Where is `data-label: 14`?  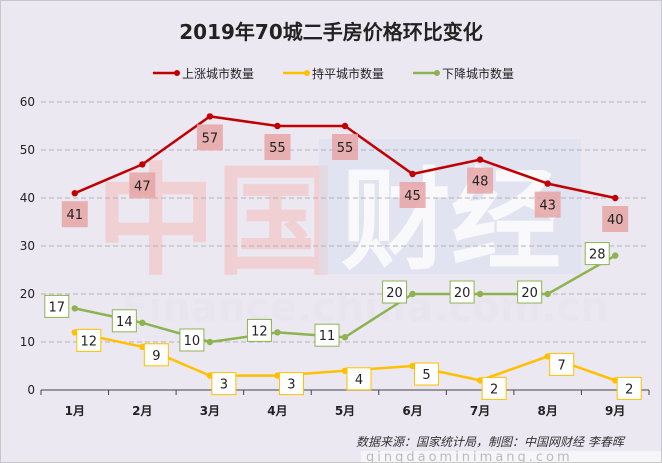
data-label: 14 is located at coordinates (124, 322).